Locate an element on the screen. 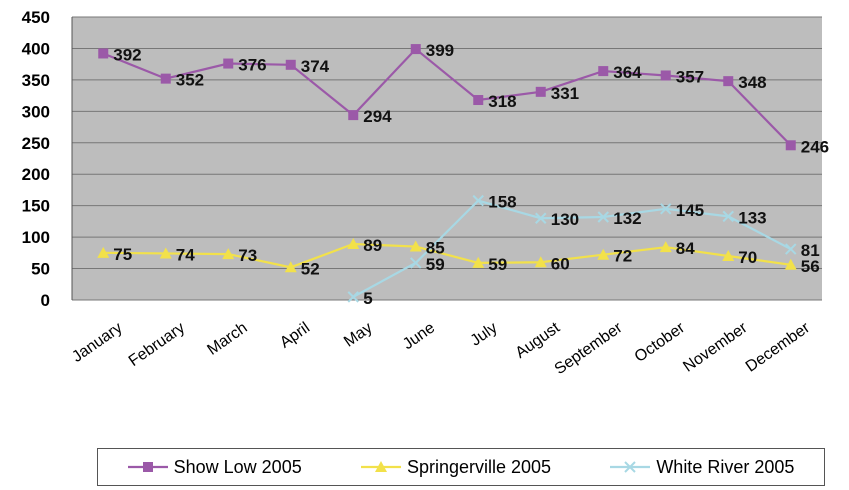 Image resolution: width=849 pixels, height=490 pixels. show-low-2005-data-label: 392 is located at coordinates (127, 54).